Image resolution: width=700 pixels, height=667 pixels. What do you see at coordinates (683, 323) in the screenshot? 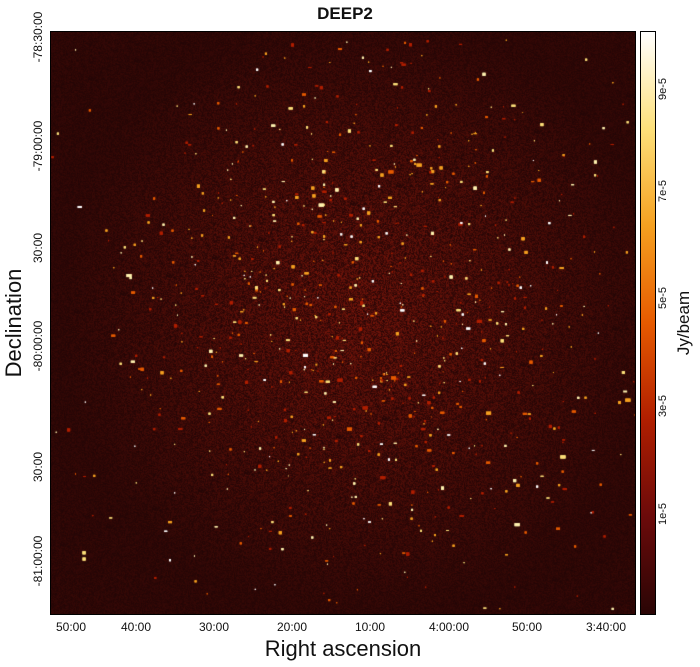
I see `colorbar-label: Jy/beam` at bounding box center [683, 323].